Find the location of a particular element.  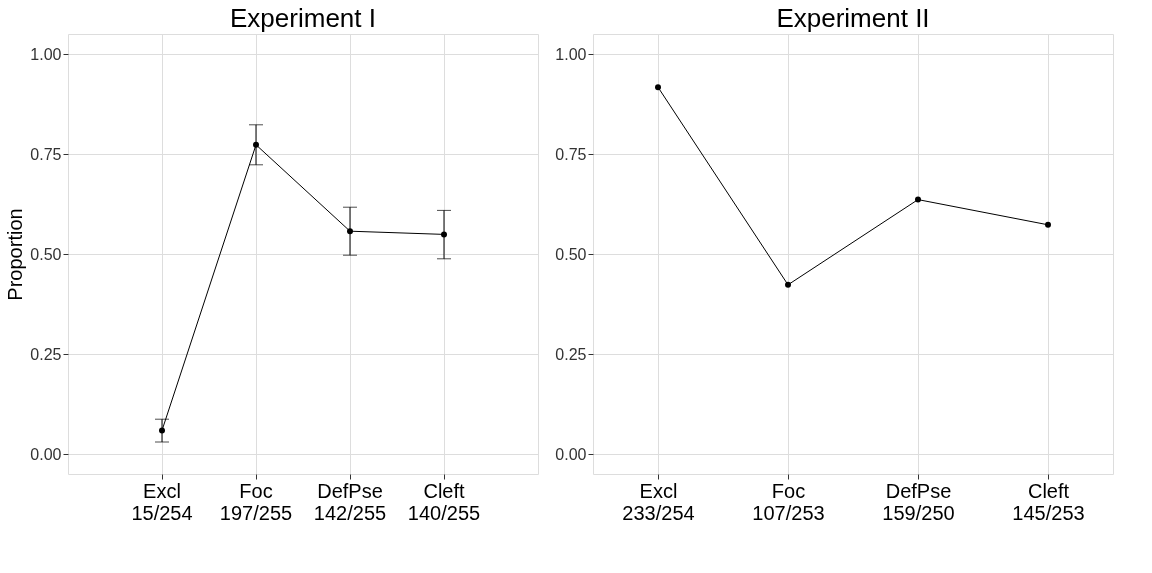

x-tick-label: Excl 233/254 is located at coordinates (658, 501).